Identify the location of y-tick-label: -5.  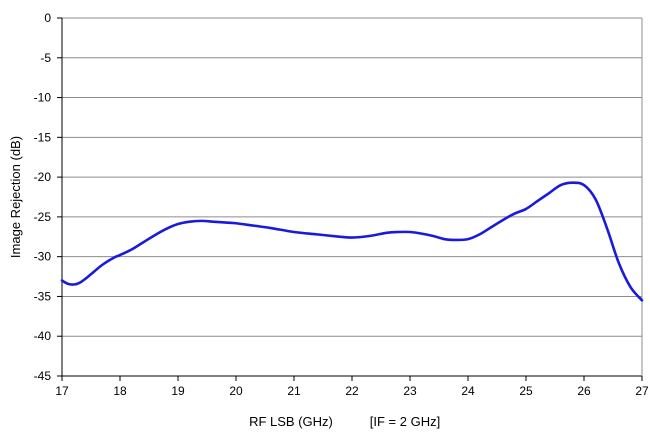
(45, 58).